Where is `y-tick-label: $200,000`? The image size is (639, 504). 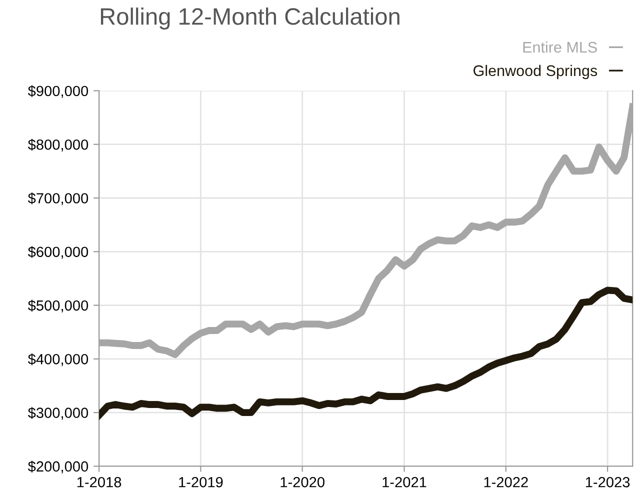
y-tick-label: $200,000 is located at coordinates (58, 467).